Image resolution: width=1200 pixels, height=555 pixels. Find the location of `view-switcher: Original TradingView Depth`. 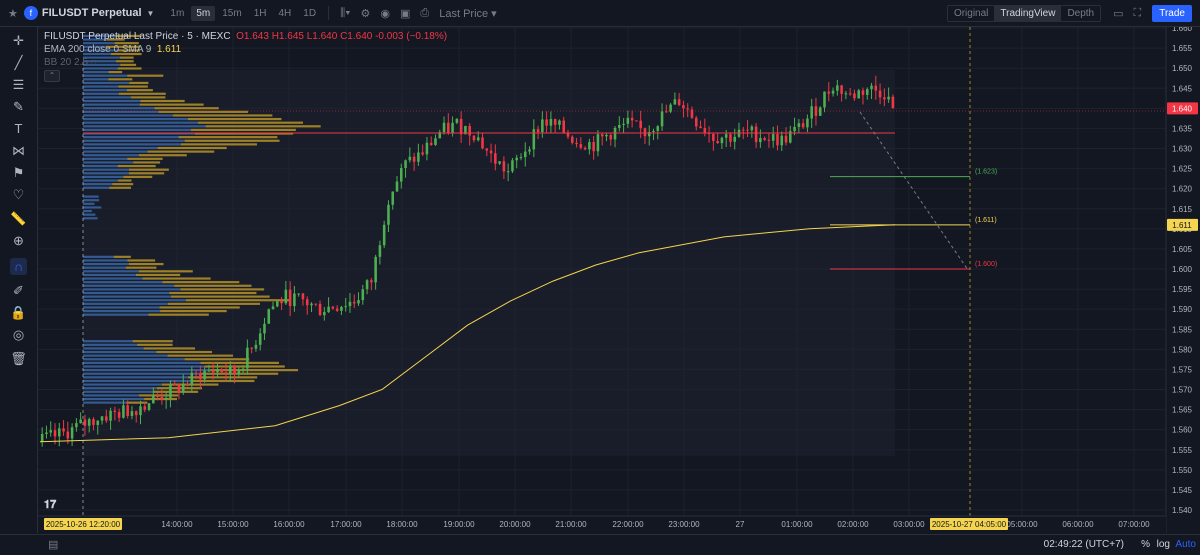

view-switcher: Original TradingView Depth is located at coordinates (1024, 13).